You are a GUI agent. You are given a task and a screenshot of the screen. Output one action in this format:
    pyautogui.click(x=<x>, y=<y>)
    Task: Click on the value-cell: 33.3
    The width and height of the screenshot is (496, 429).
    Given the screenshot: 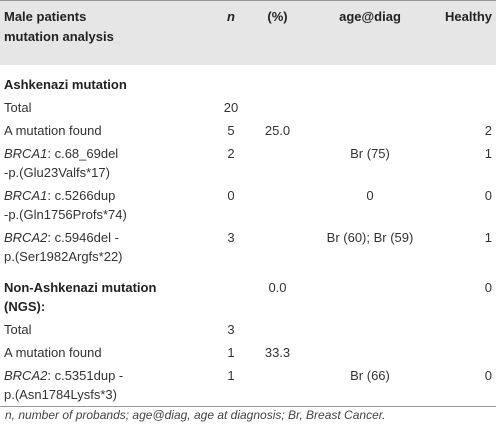 What is the action you would take?
    pyautogui.click(x=277, y=352)
    